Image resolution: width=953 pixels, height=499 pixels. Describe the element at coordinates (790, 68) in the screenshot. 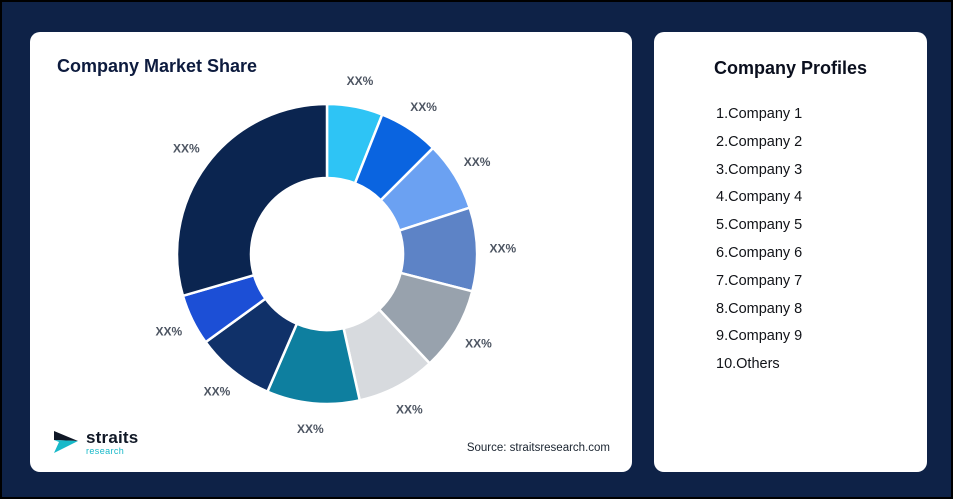

I see `profiles-title: Company Profiles` at that location.